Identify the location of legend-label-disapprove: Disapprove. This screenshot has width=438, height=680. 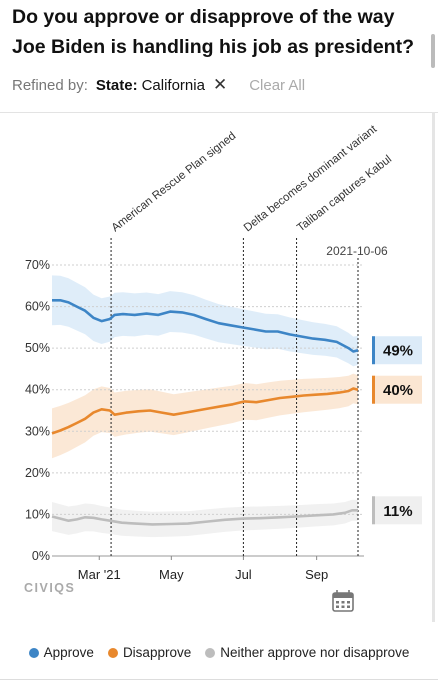
(157, 652).